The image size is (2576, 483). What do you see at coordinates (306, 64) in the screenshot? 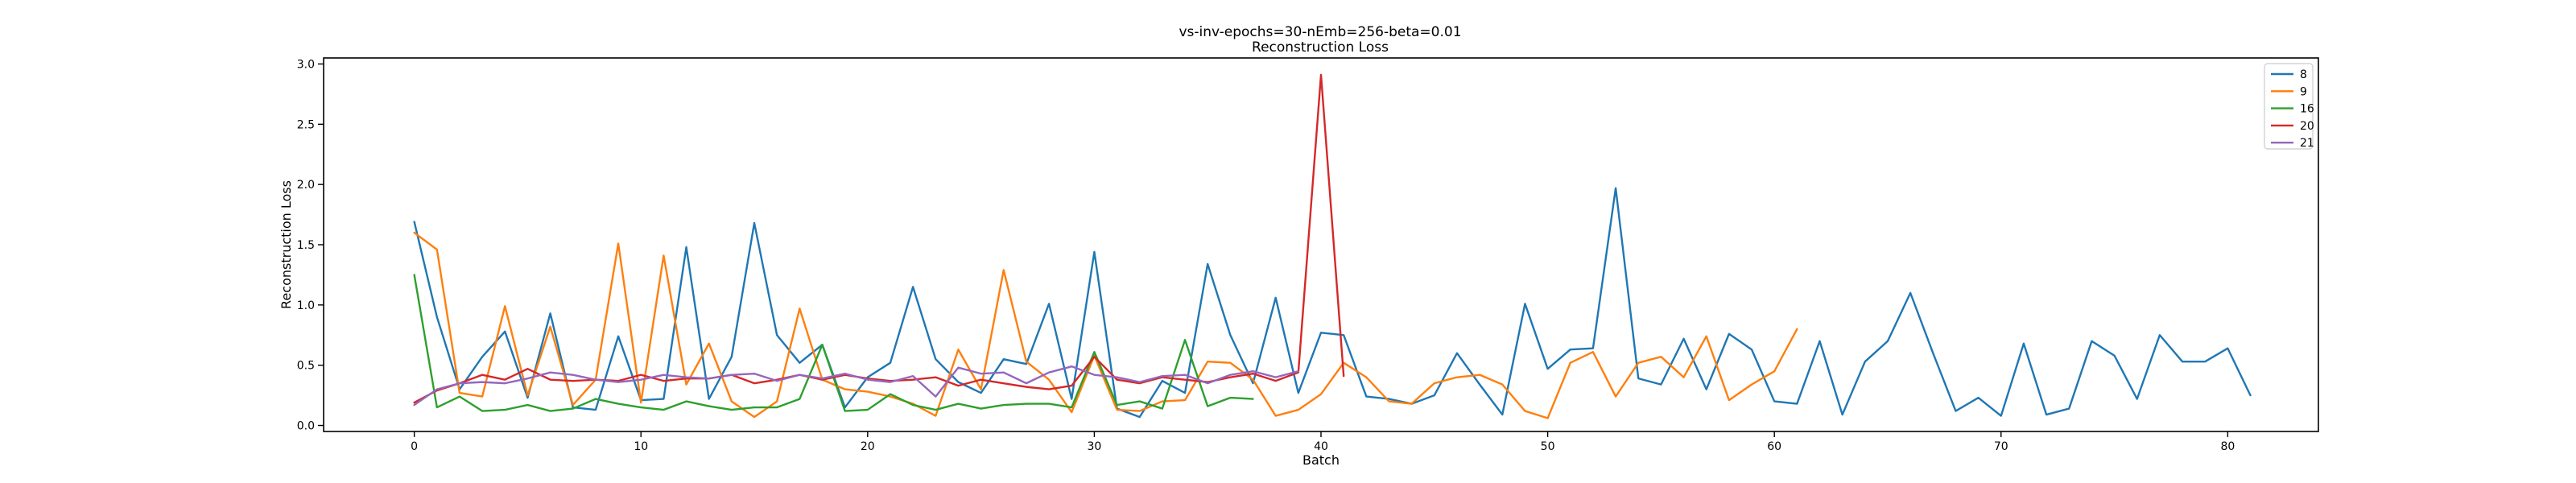
I see `y-tick-label: 3.0` at bounding box center [306, 64].